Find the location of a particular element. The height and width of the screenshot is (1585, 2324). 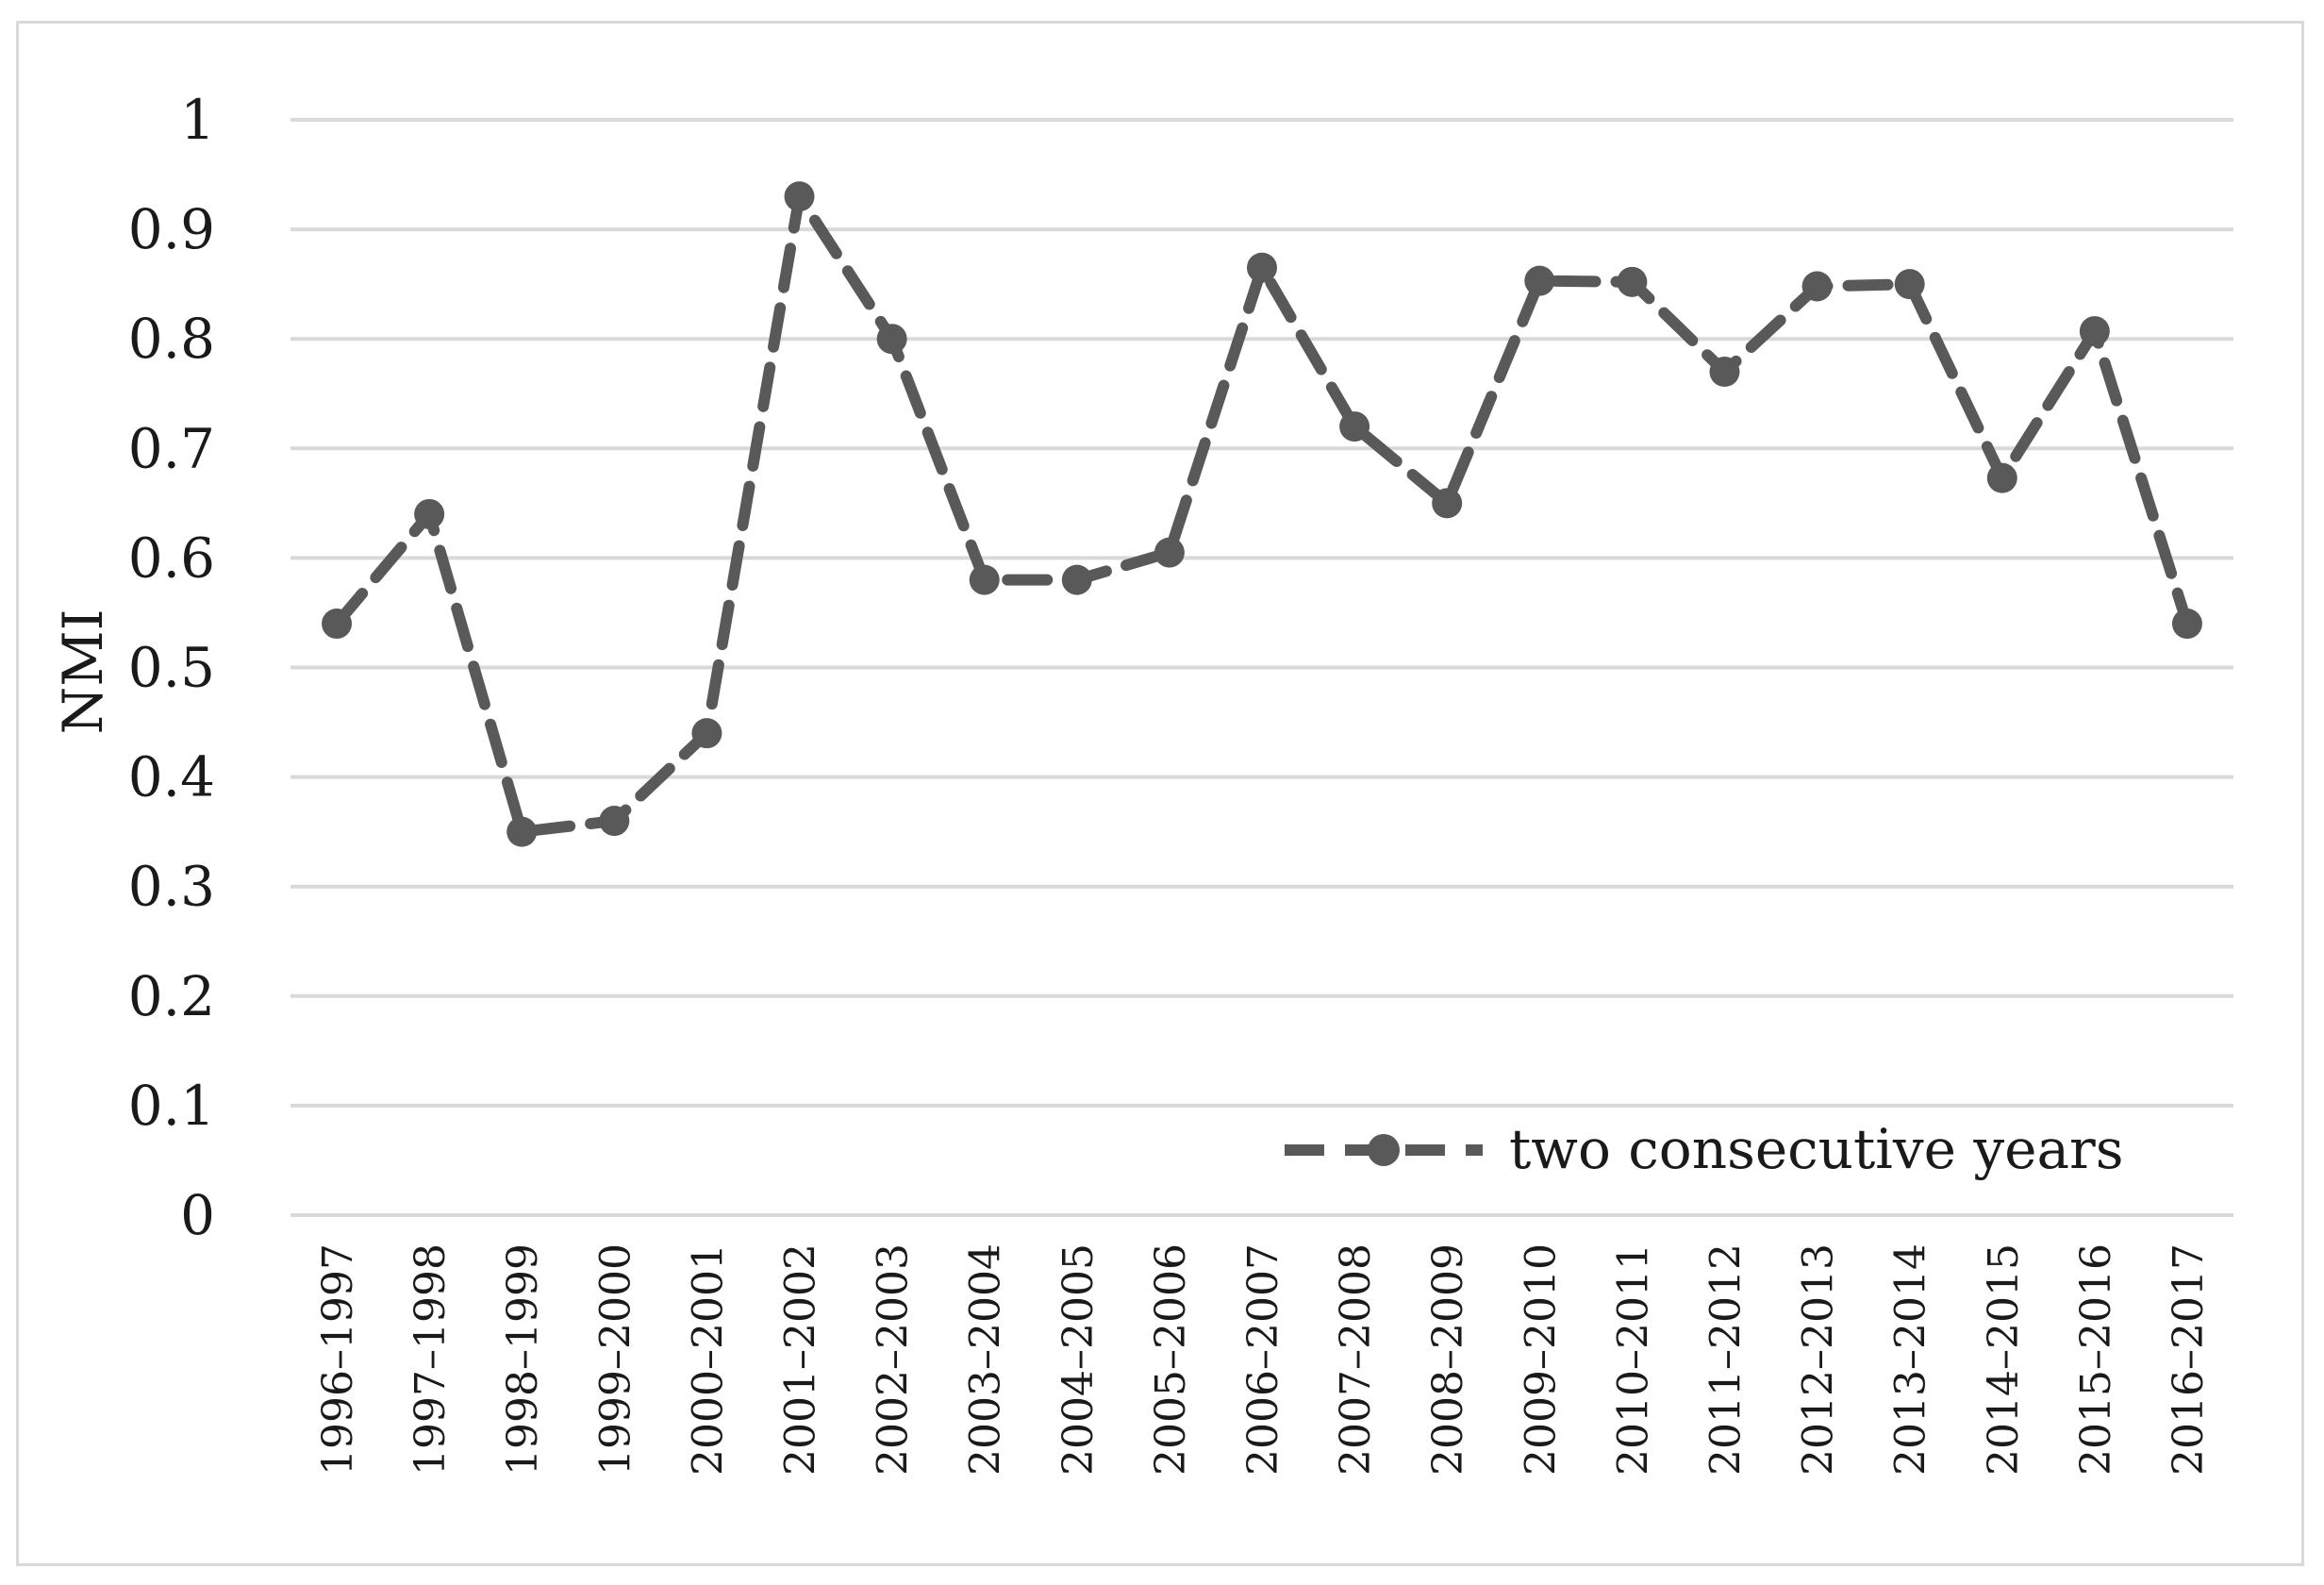

x-tick-label: 2011–2012 is located at coordinates (1726, 1359).